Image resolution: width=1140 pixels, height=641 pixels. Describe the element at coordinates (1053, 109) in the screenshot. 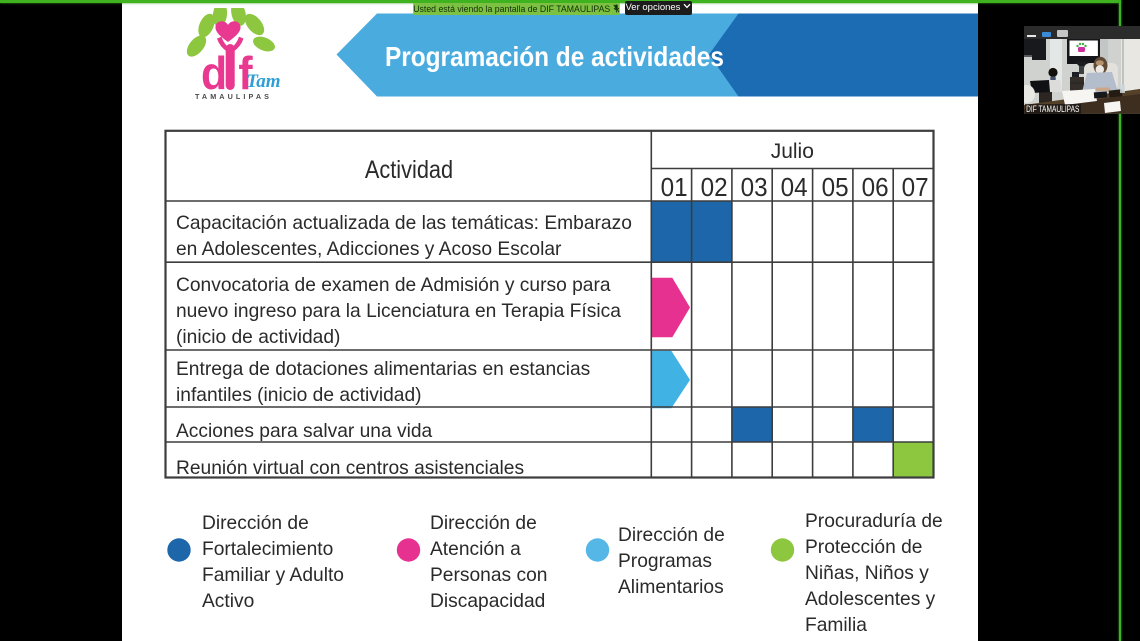

I see `svg-text: DIF TAMAULIPAS` at that location.